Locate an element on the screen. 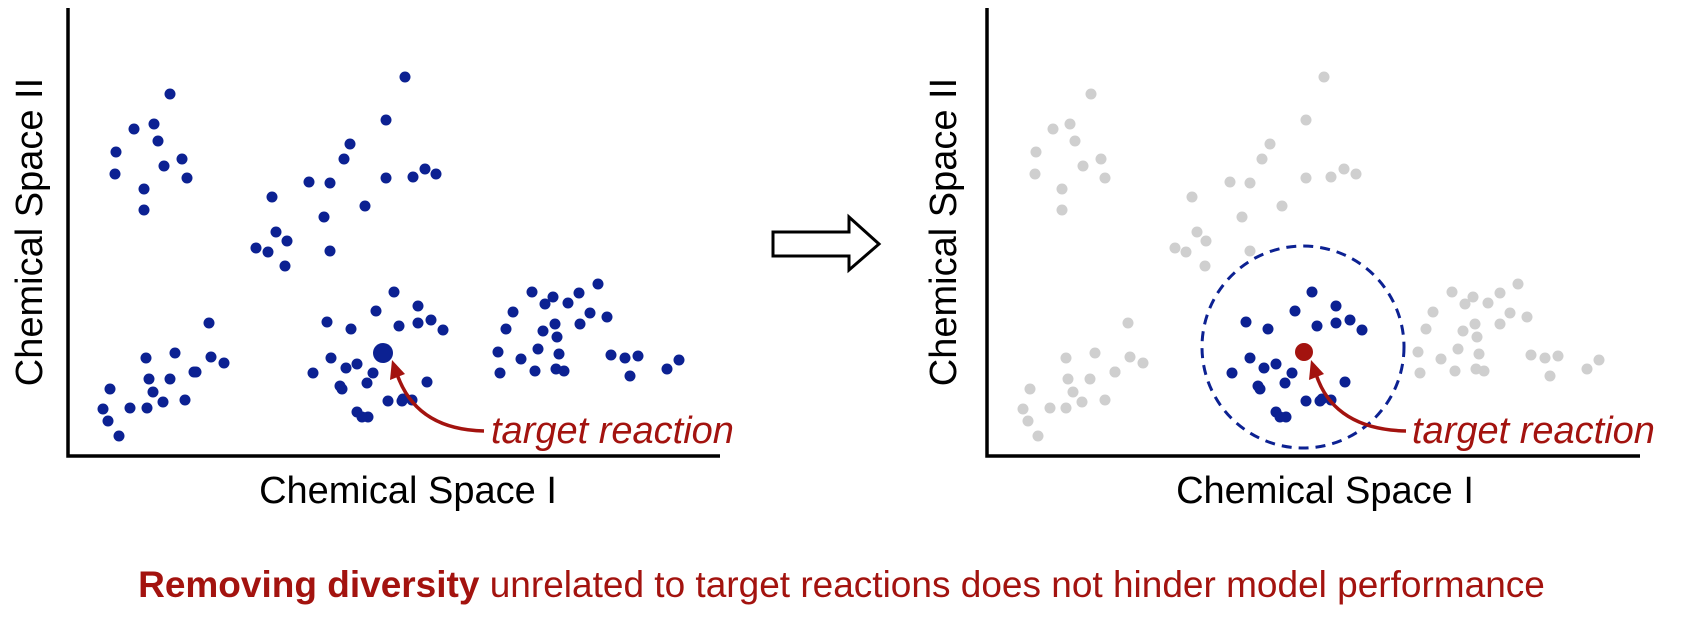 Image resolution: width=1683 pixels, height=619 pixels. left-y-axis-title: Chemical Space II is located at coordinates (30, 232).